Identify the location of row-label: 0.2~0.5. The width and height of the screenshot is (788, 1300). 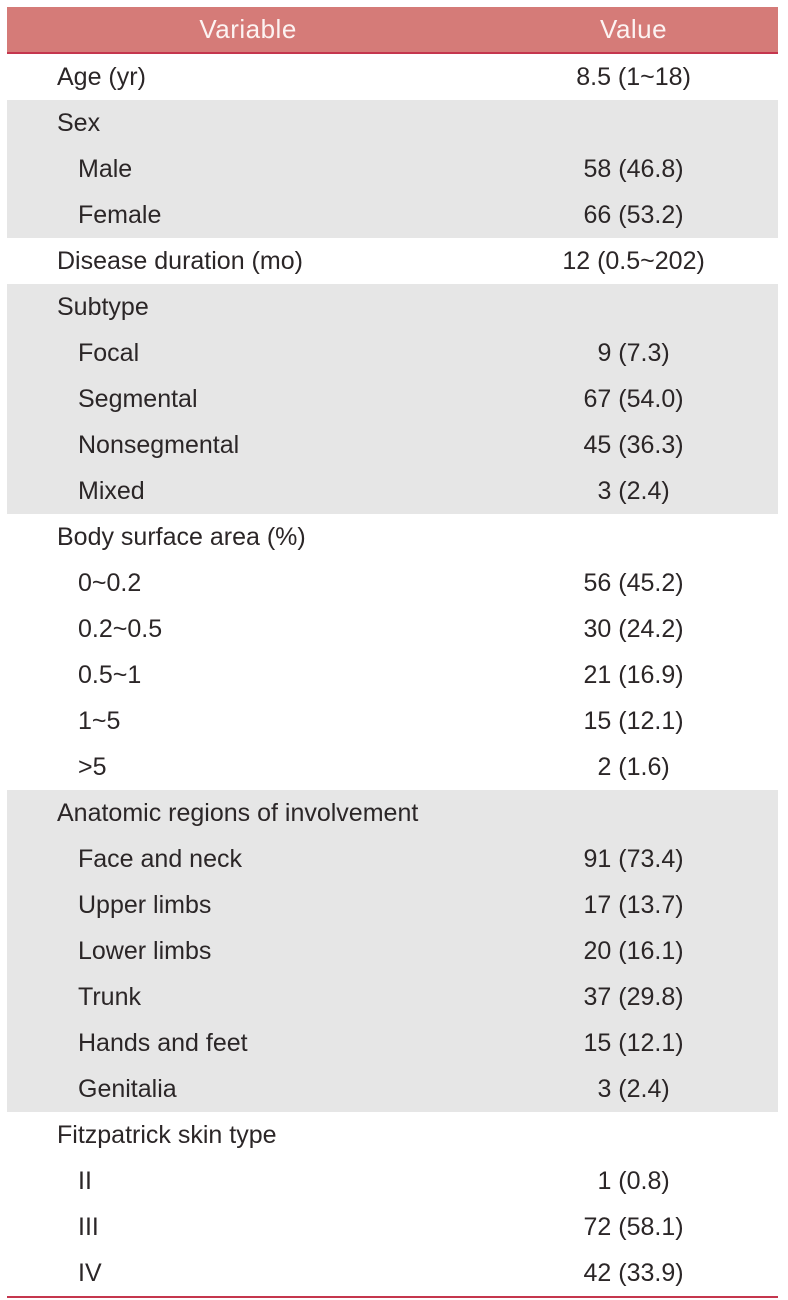
(248, 629).